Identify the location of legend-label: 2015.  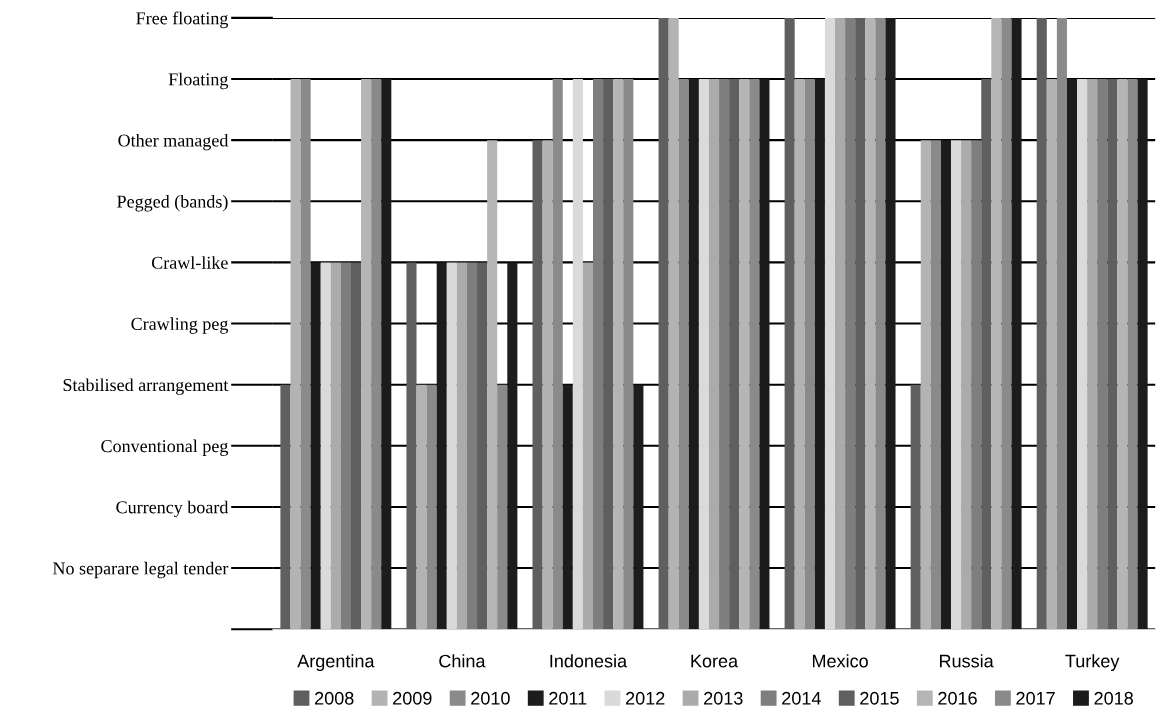
(879, 698).